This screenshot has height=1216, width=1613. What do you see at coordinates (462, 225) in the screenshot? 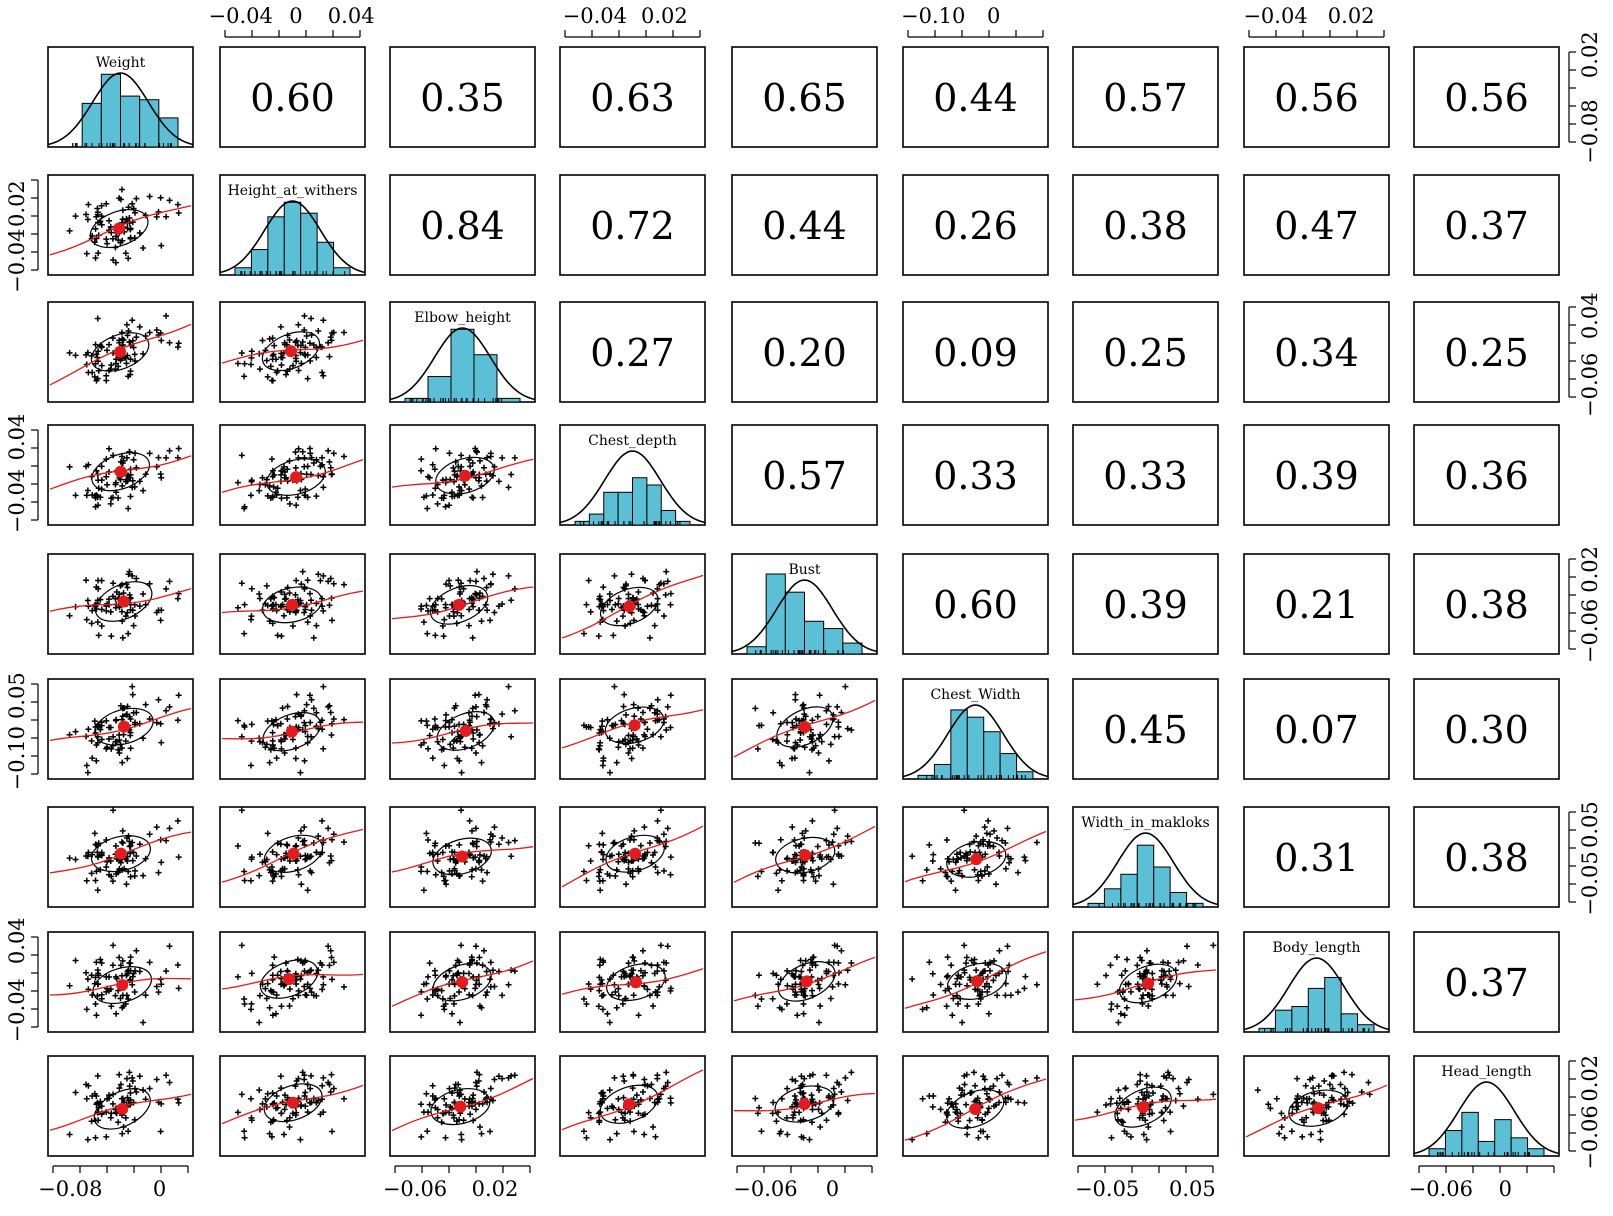
I see `panel-1-2: 0.84` at bounding box center [462, 225].